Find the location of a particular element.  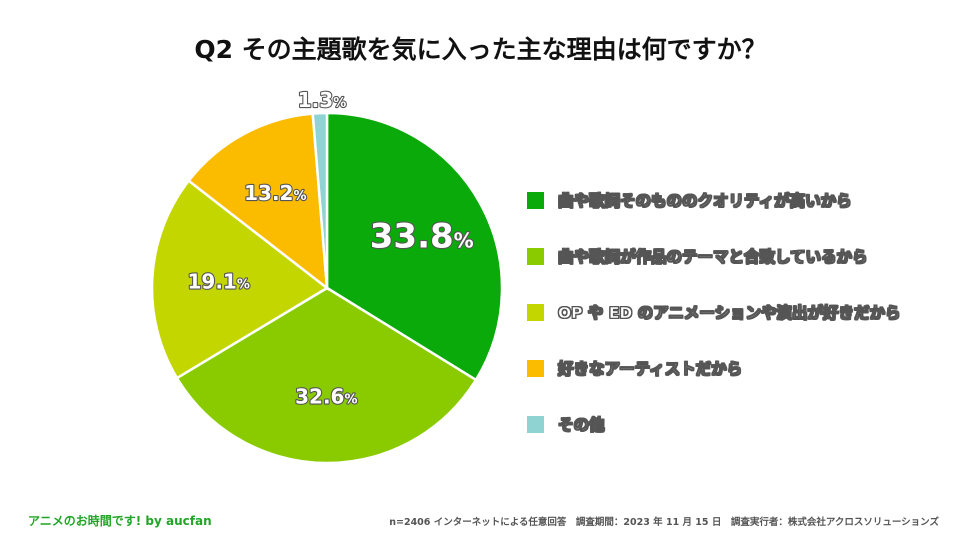

brand-text: アニメのお時間です! by aucfan is located at coordinates (120, 521).